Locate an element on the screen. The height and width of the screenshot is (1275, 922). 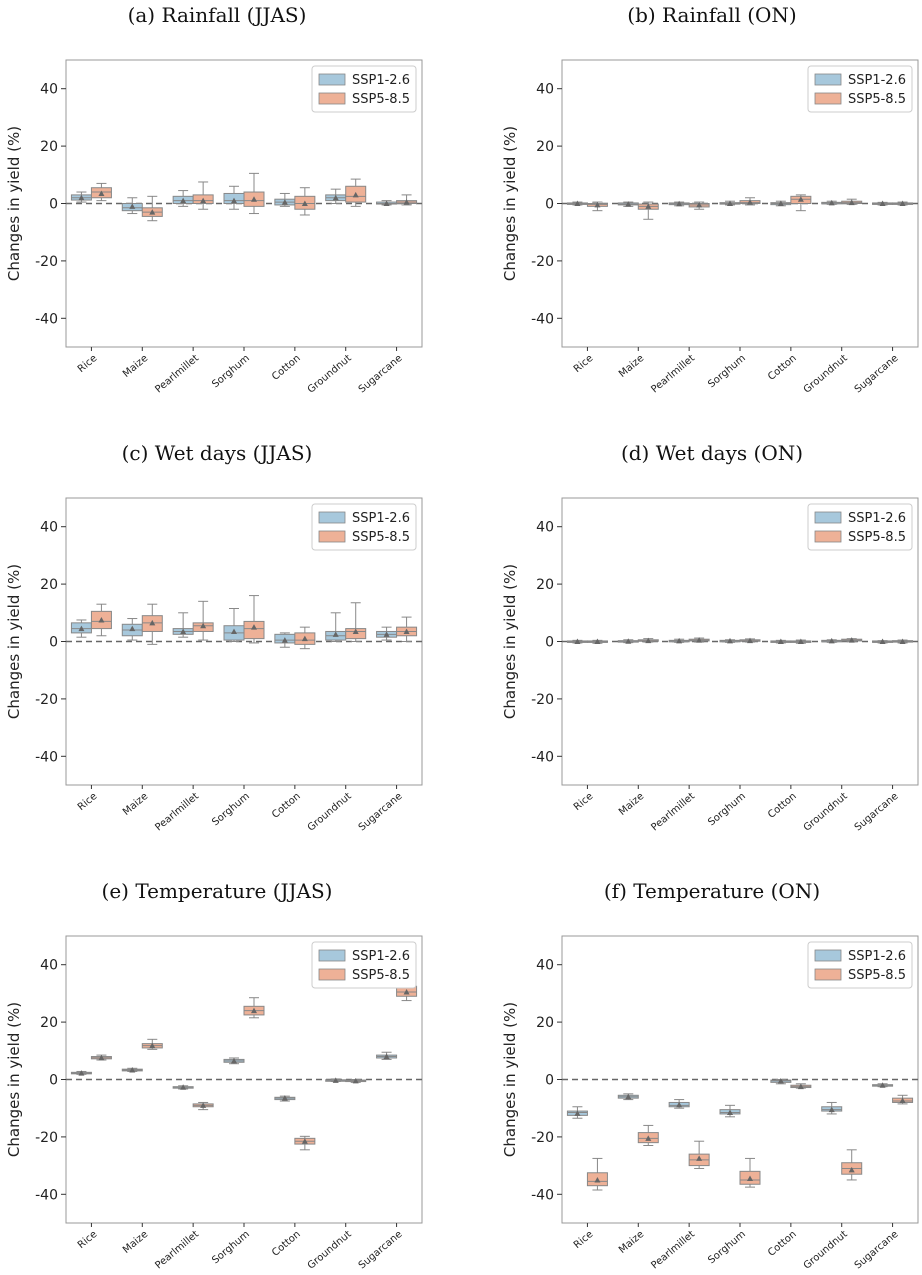
box-ssp126-maize is located at coordinates (132, 1070).